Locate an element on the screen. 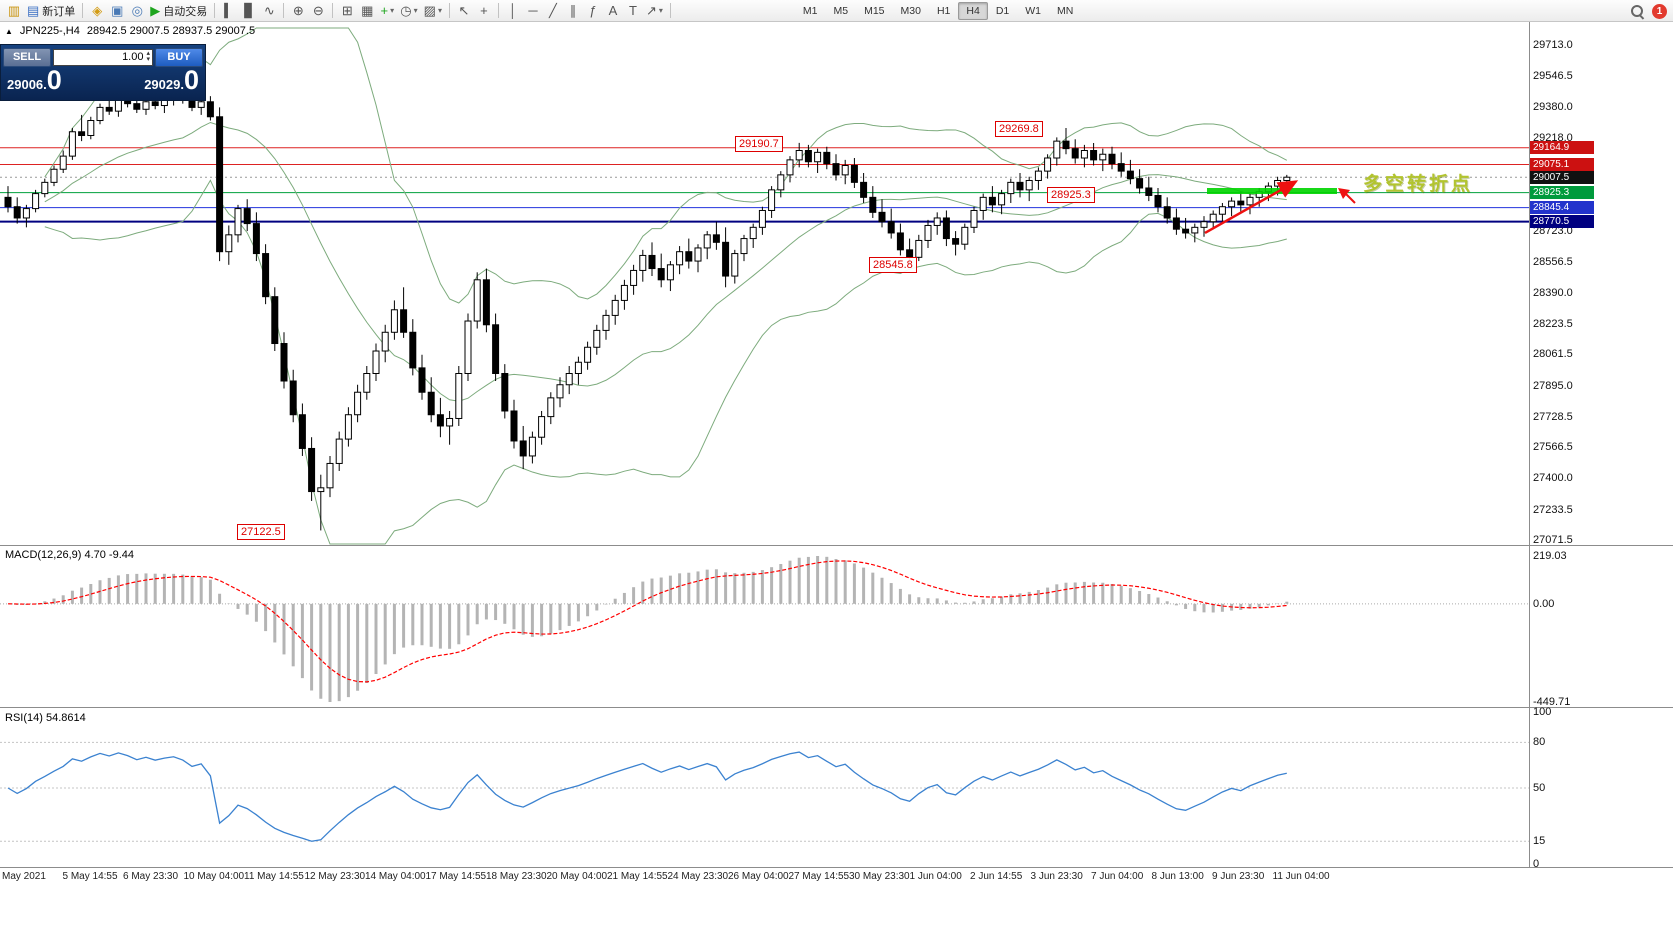 The height and width of the screenshot is (942, 1673). timeframe-h1: H1 is located at coordinates (943, 10).